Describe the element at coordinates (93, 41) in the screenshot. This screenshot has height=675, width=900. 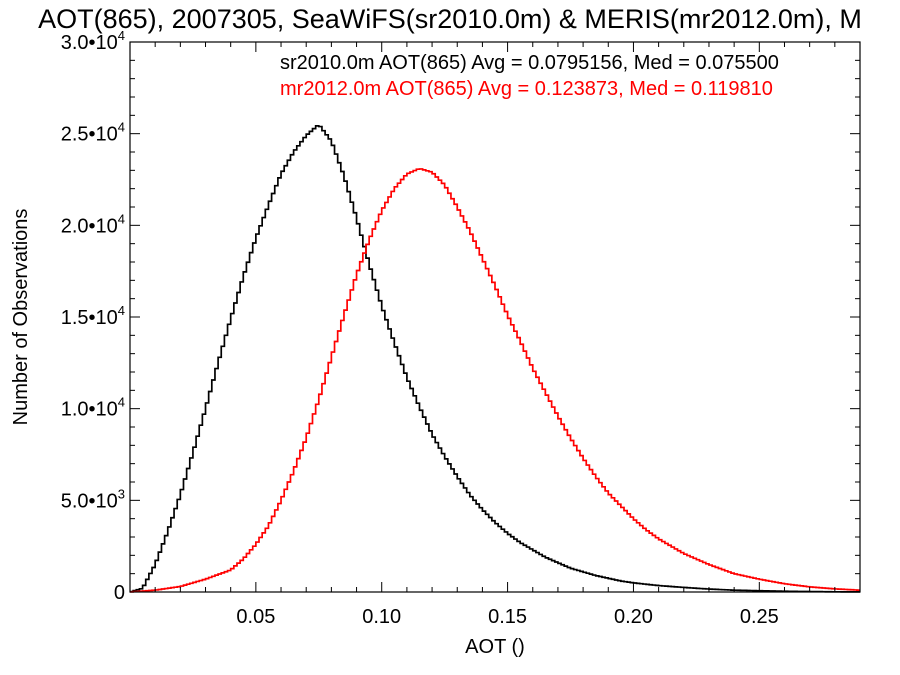
I see `y-tick-label: 3.0•104` at that location.